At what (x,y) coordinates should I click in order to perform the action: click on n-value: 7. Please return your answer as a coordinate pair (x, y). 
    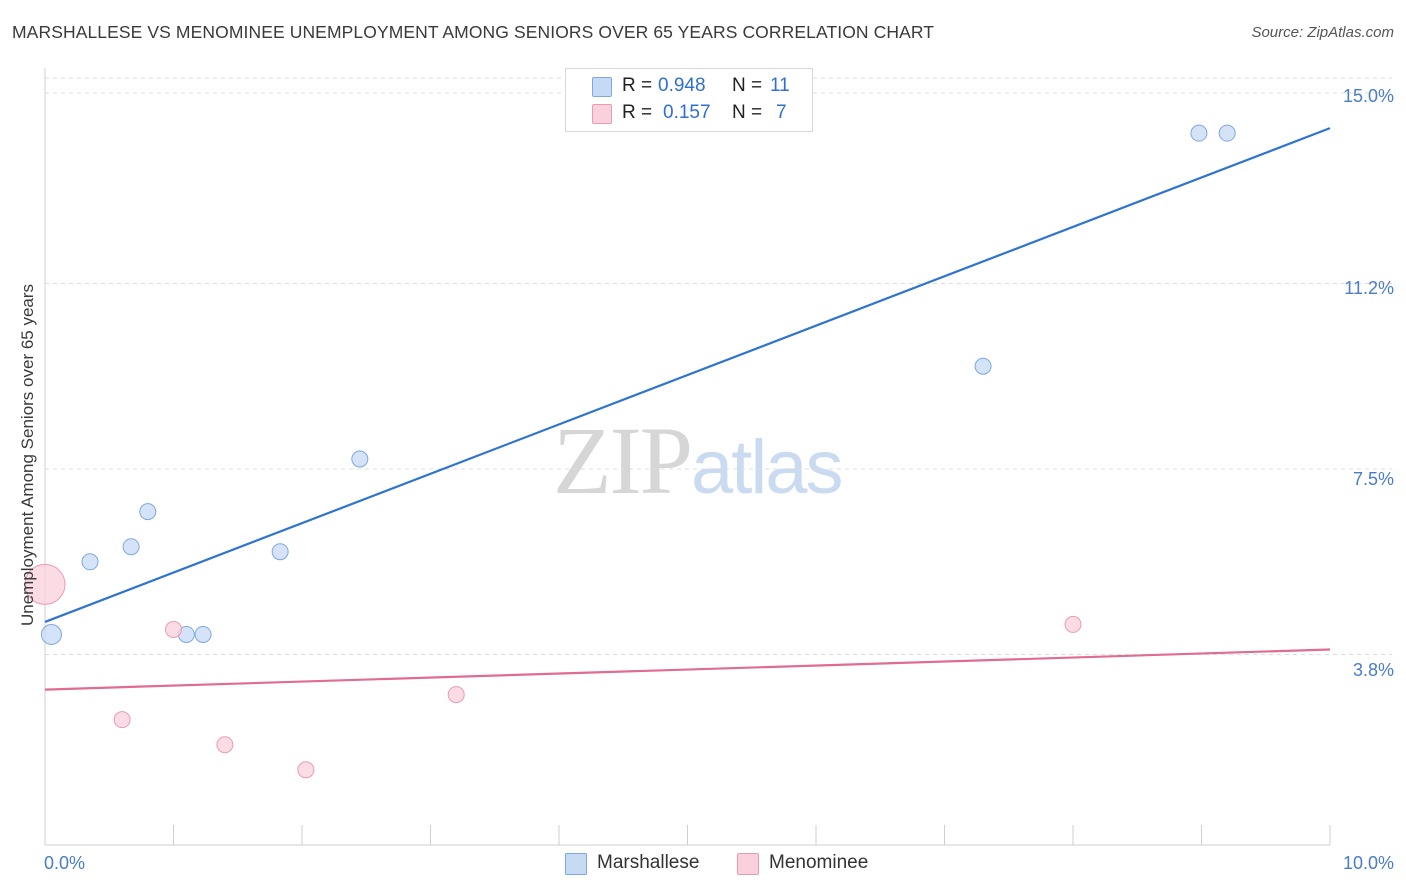
    Looking at the image, I should click on (781, 112).